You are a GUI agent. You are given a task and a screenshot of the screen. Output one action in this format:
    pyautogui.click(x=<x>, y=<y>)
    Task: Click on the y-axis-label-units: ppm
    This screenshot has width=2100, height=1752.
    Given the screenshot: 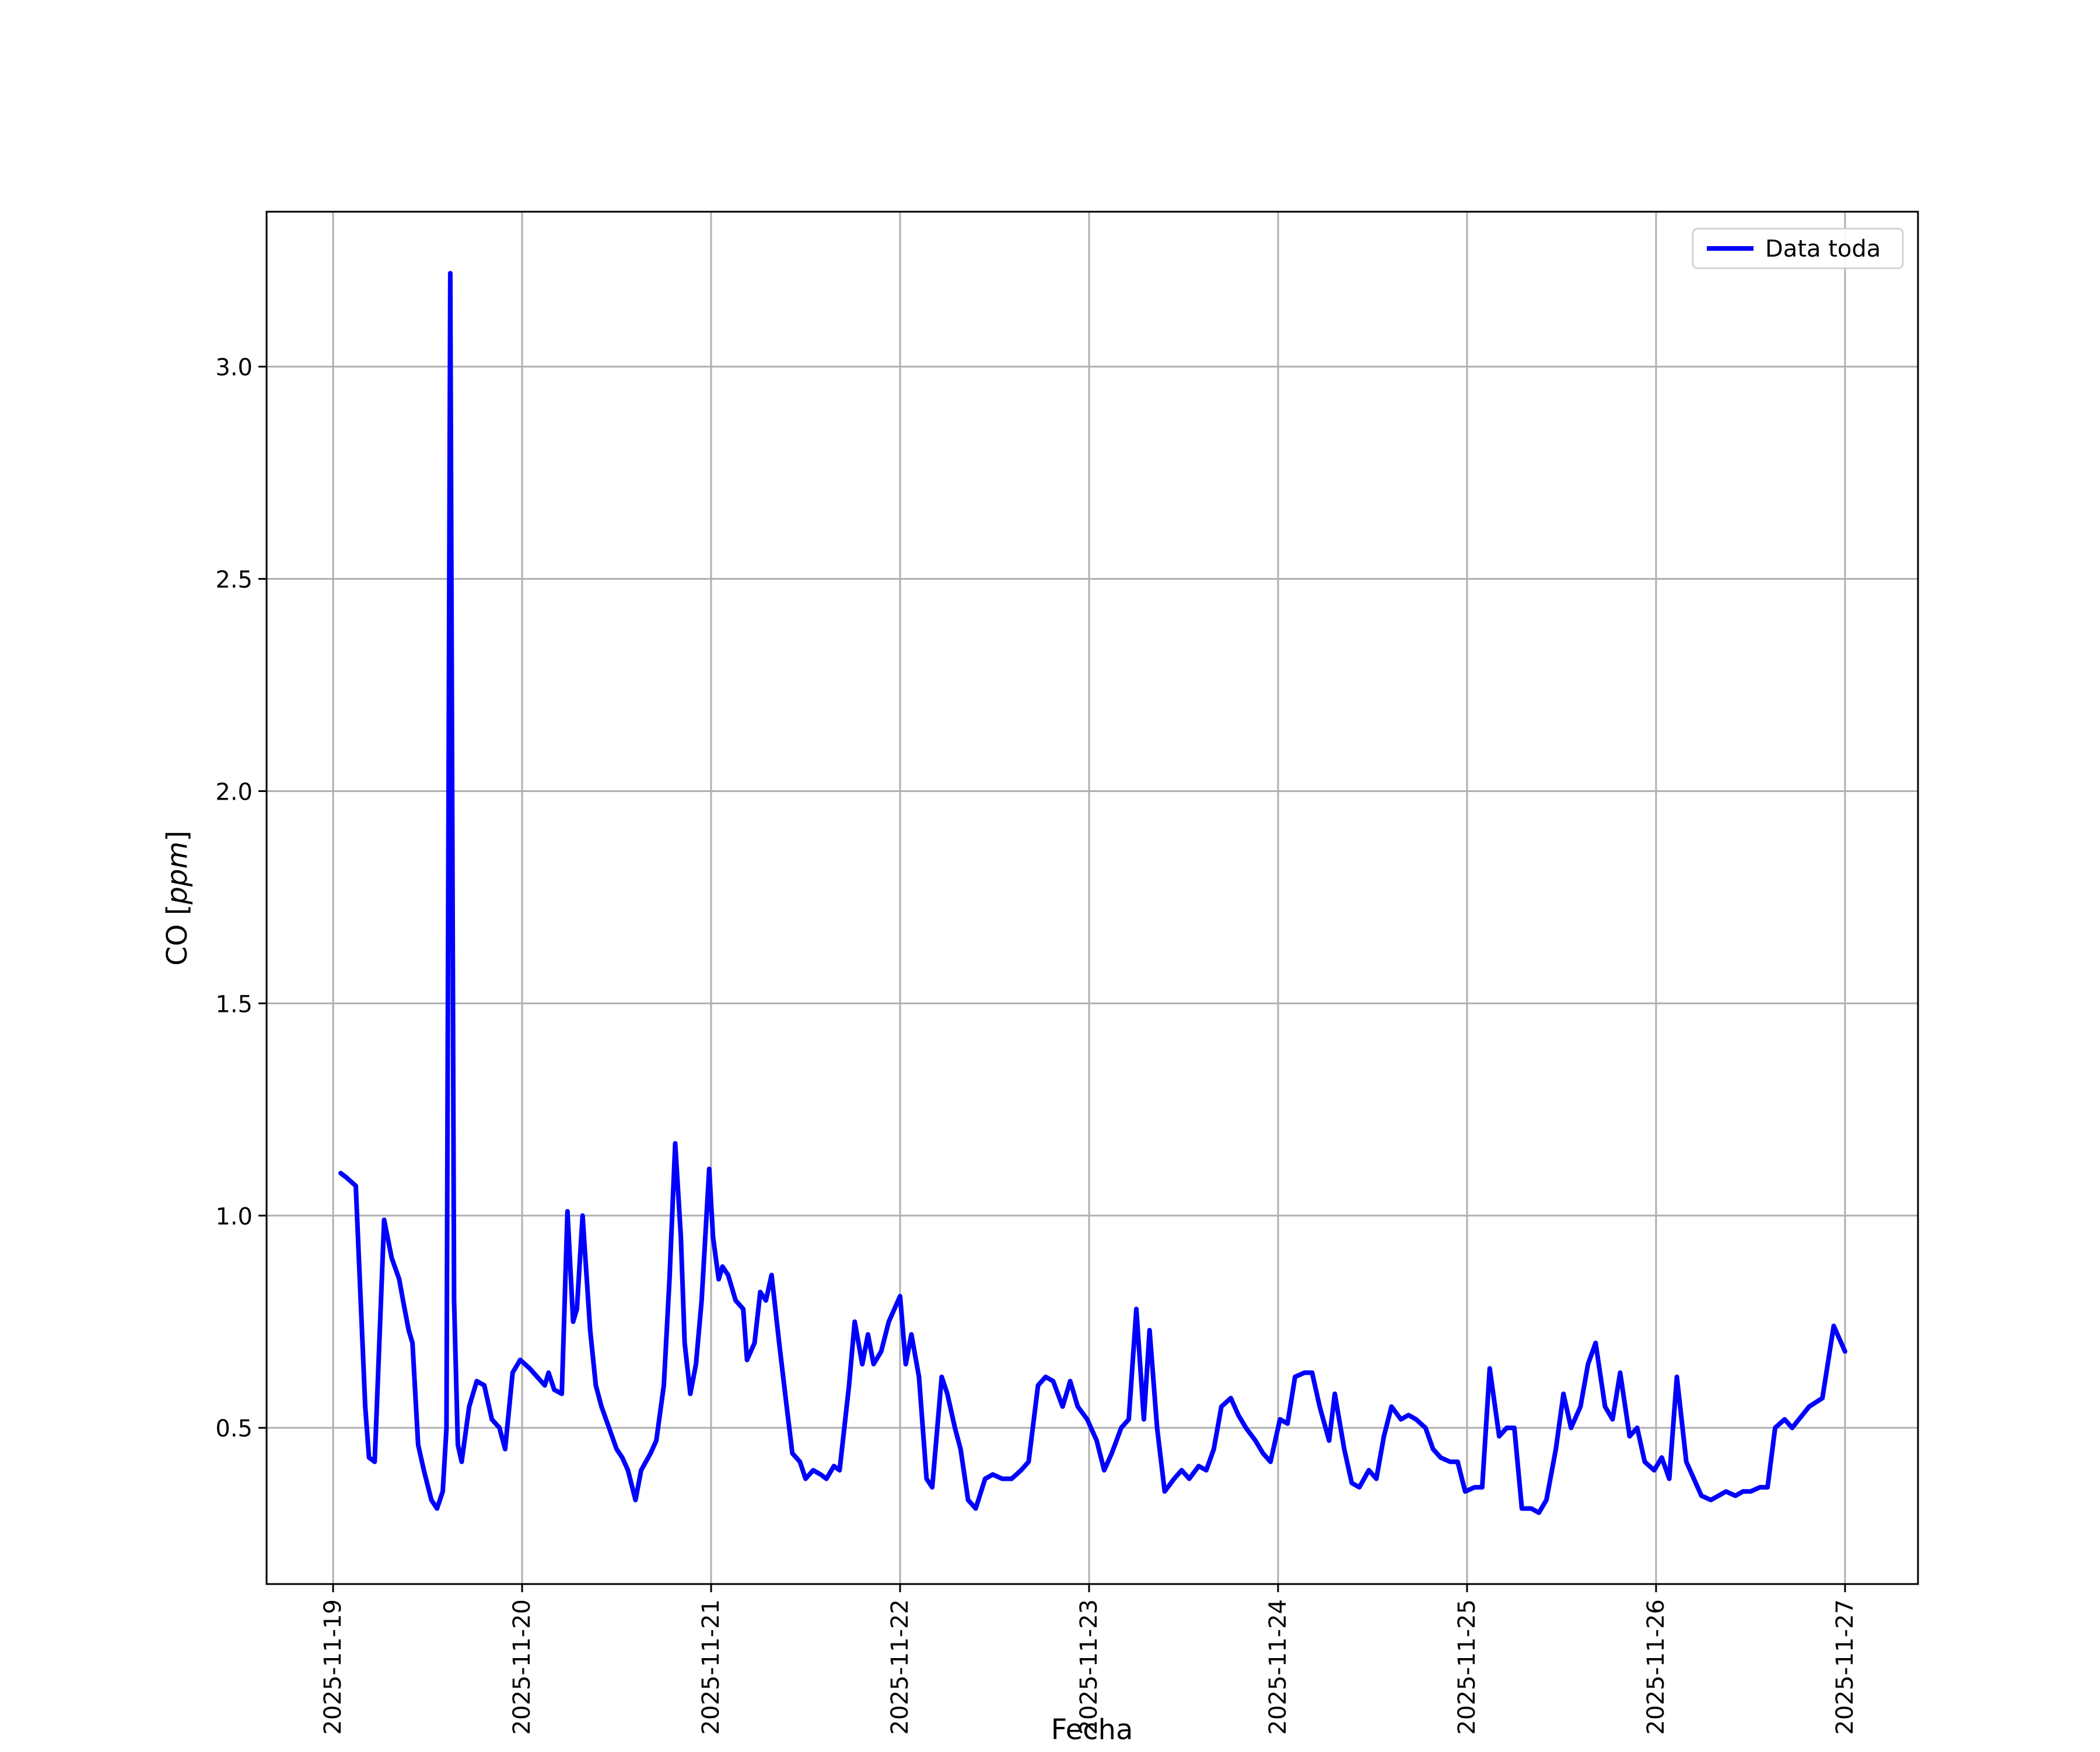 What is the action you would take?
    pyautogui.click(x=177, y=873)
    